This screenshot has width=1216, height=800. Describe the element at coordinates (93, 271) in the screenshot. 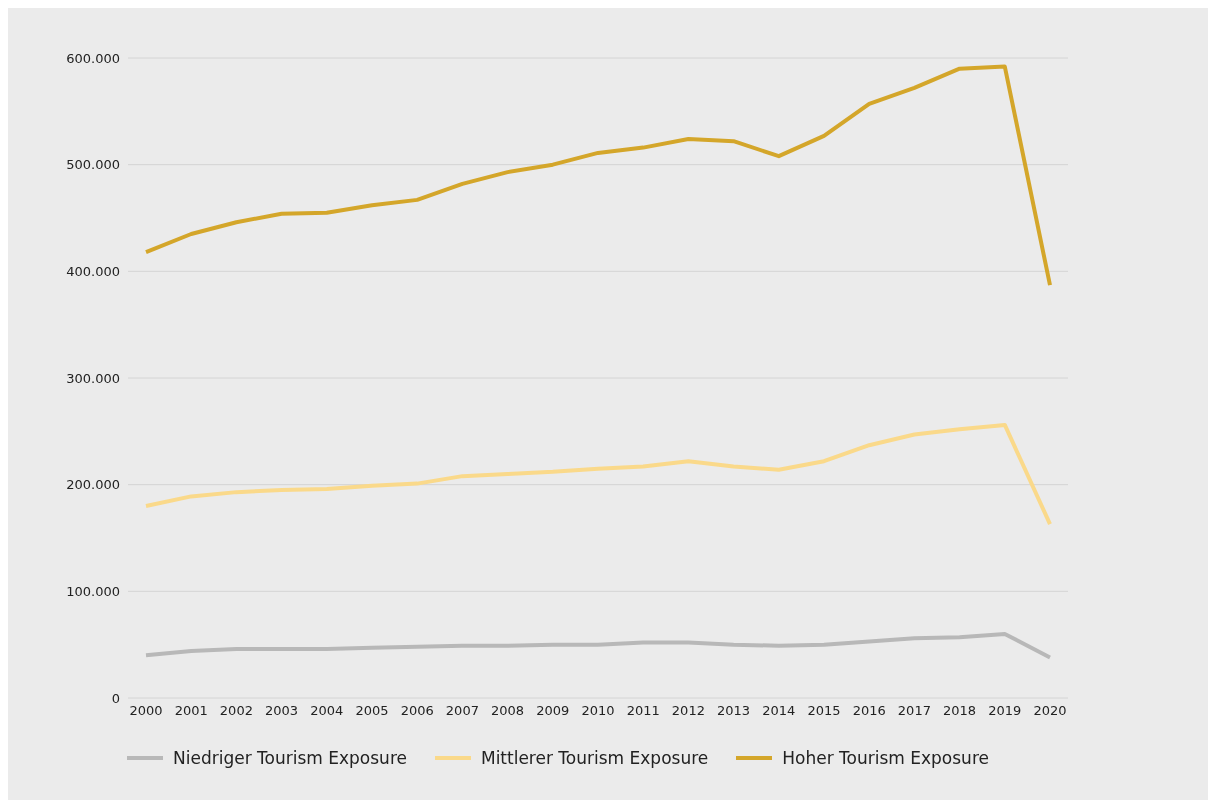

I see `y-tick-label: 400.000` at that location.